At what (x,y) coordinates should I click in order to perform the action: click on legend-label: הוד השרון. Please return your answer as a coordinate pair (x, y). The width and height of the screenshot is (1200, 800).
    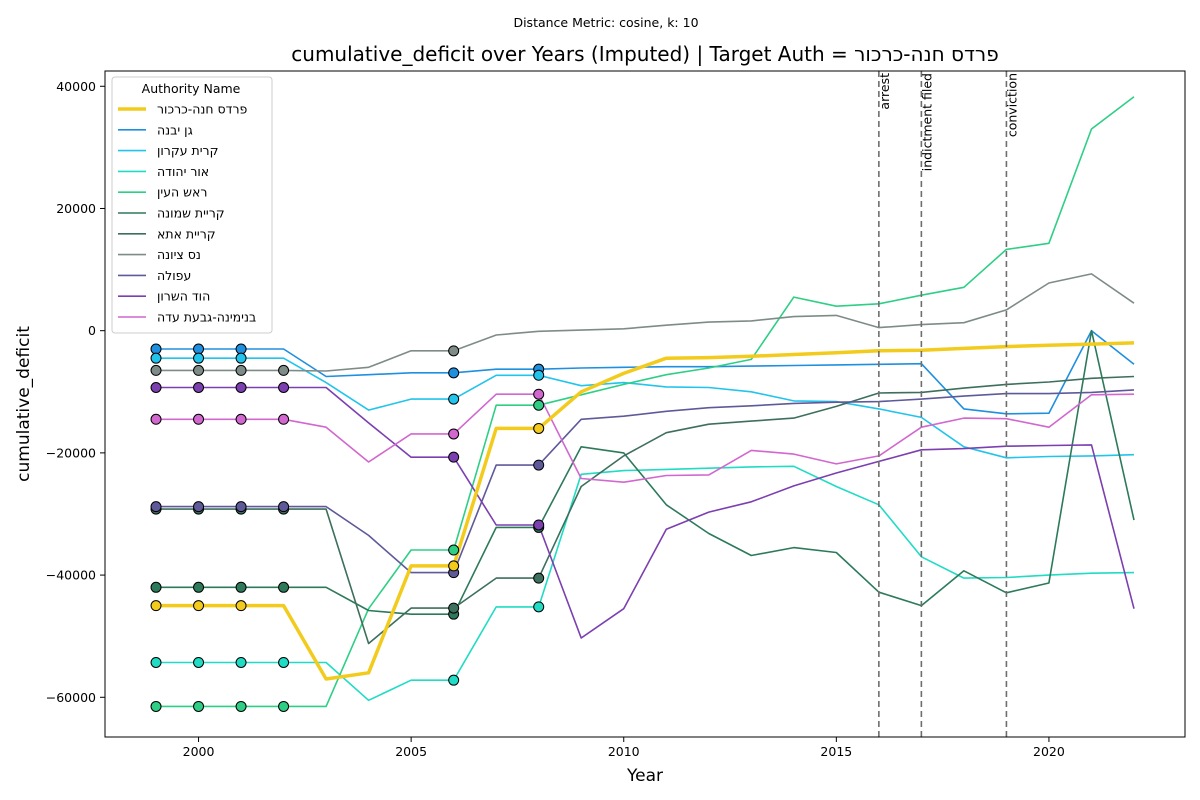
    Looking at the image, I should click on (183, 296).